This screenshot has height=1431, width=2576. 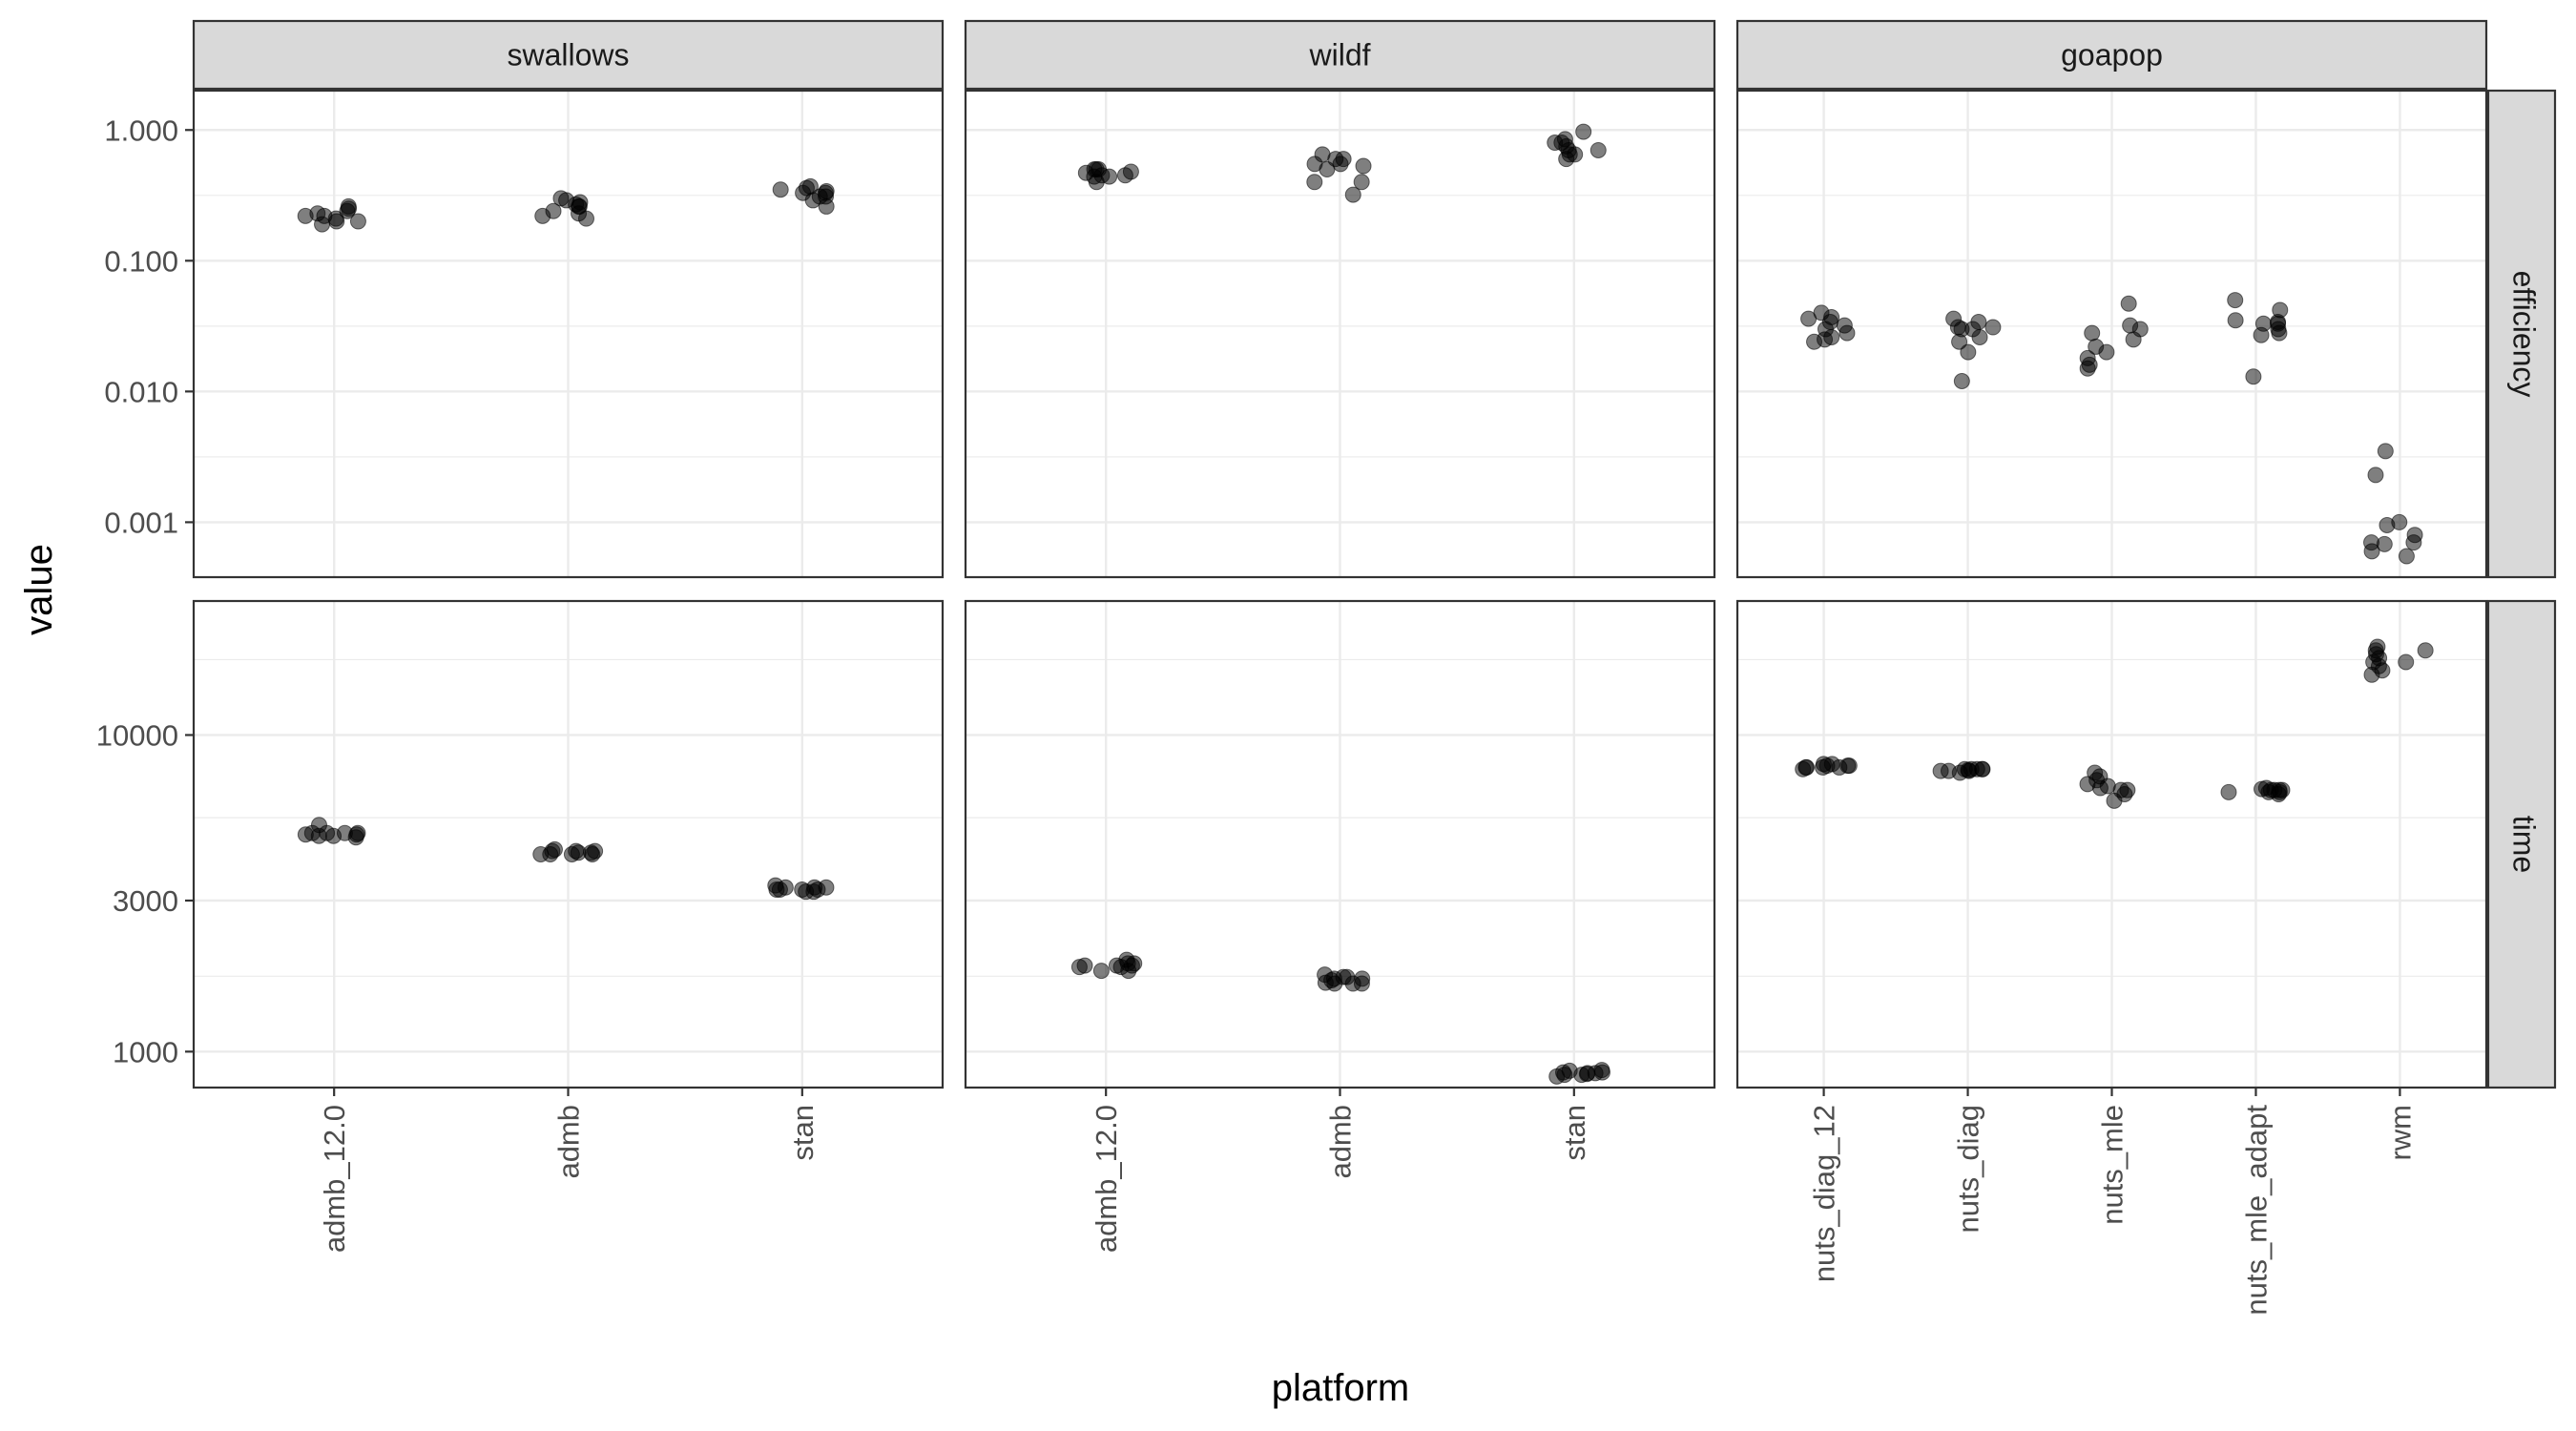 I want to click on x-tick-label-swallows-admb-12-0: admb_12.0, so click(x=334, y=1179).